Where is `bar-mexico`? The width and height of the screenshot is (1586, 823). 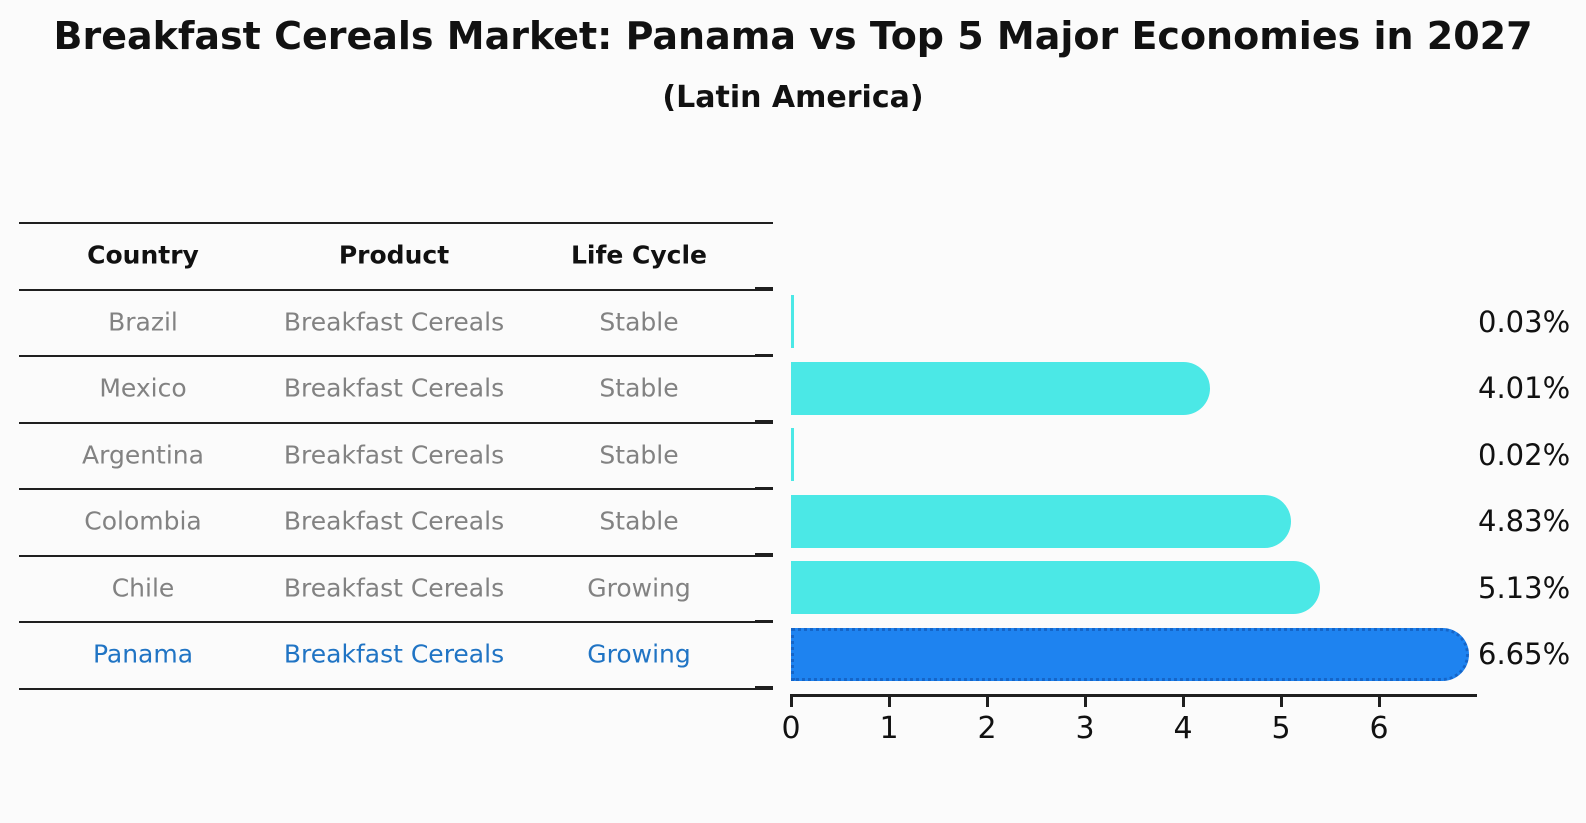
bar-mexico is located at coordinates (1001, 388).